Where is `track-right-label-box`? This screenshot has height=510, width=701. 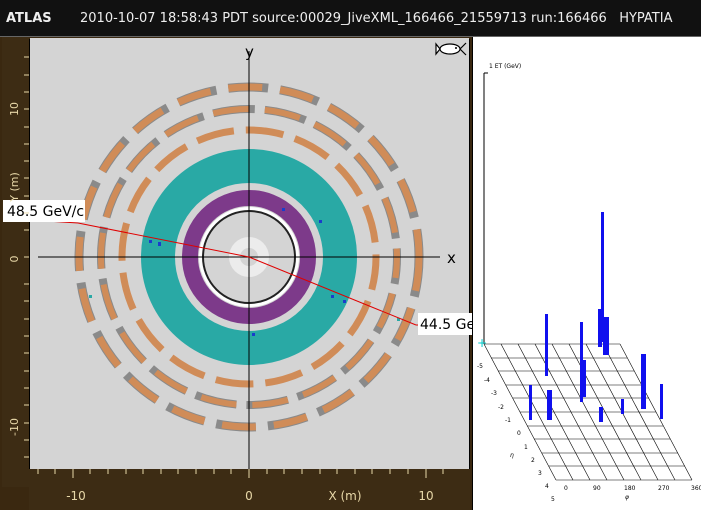
track-right-label-box is located at coordinates (445, 324).